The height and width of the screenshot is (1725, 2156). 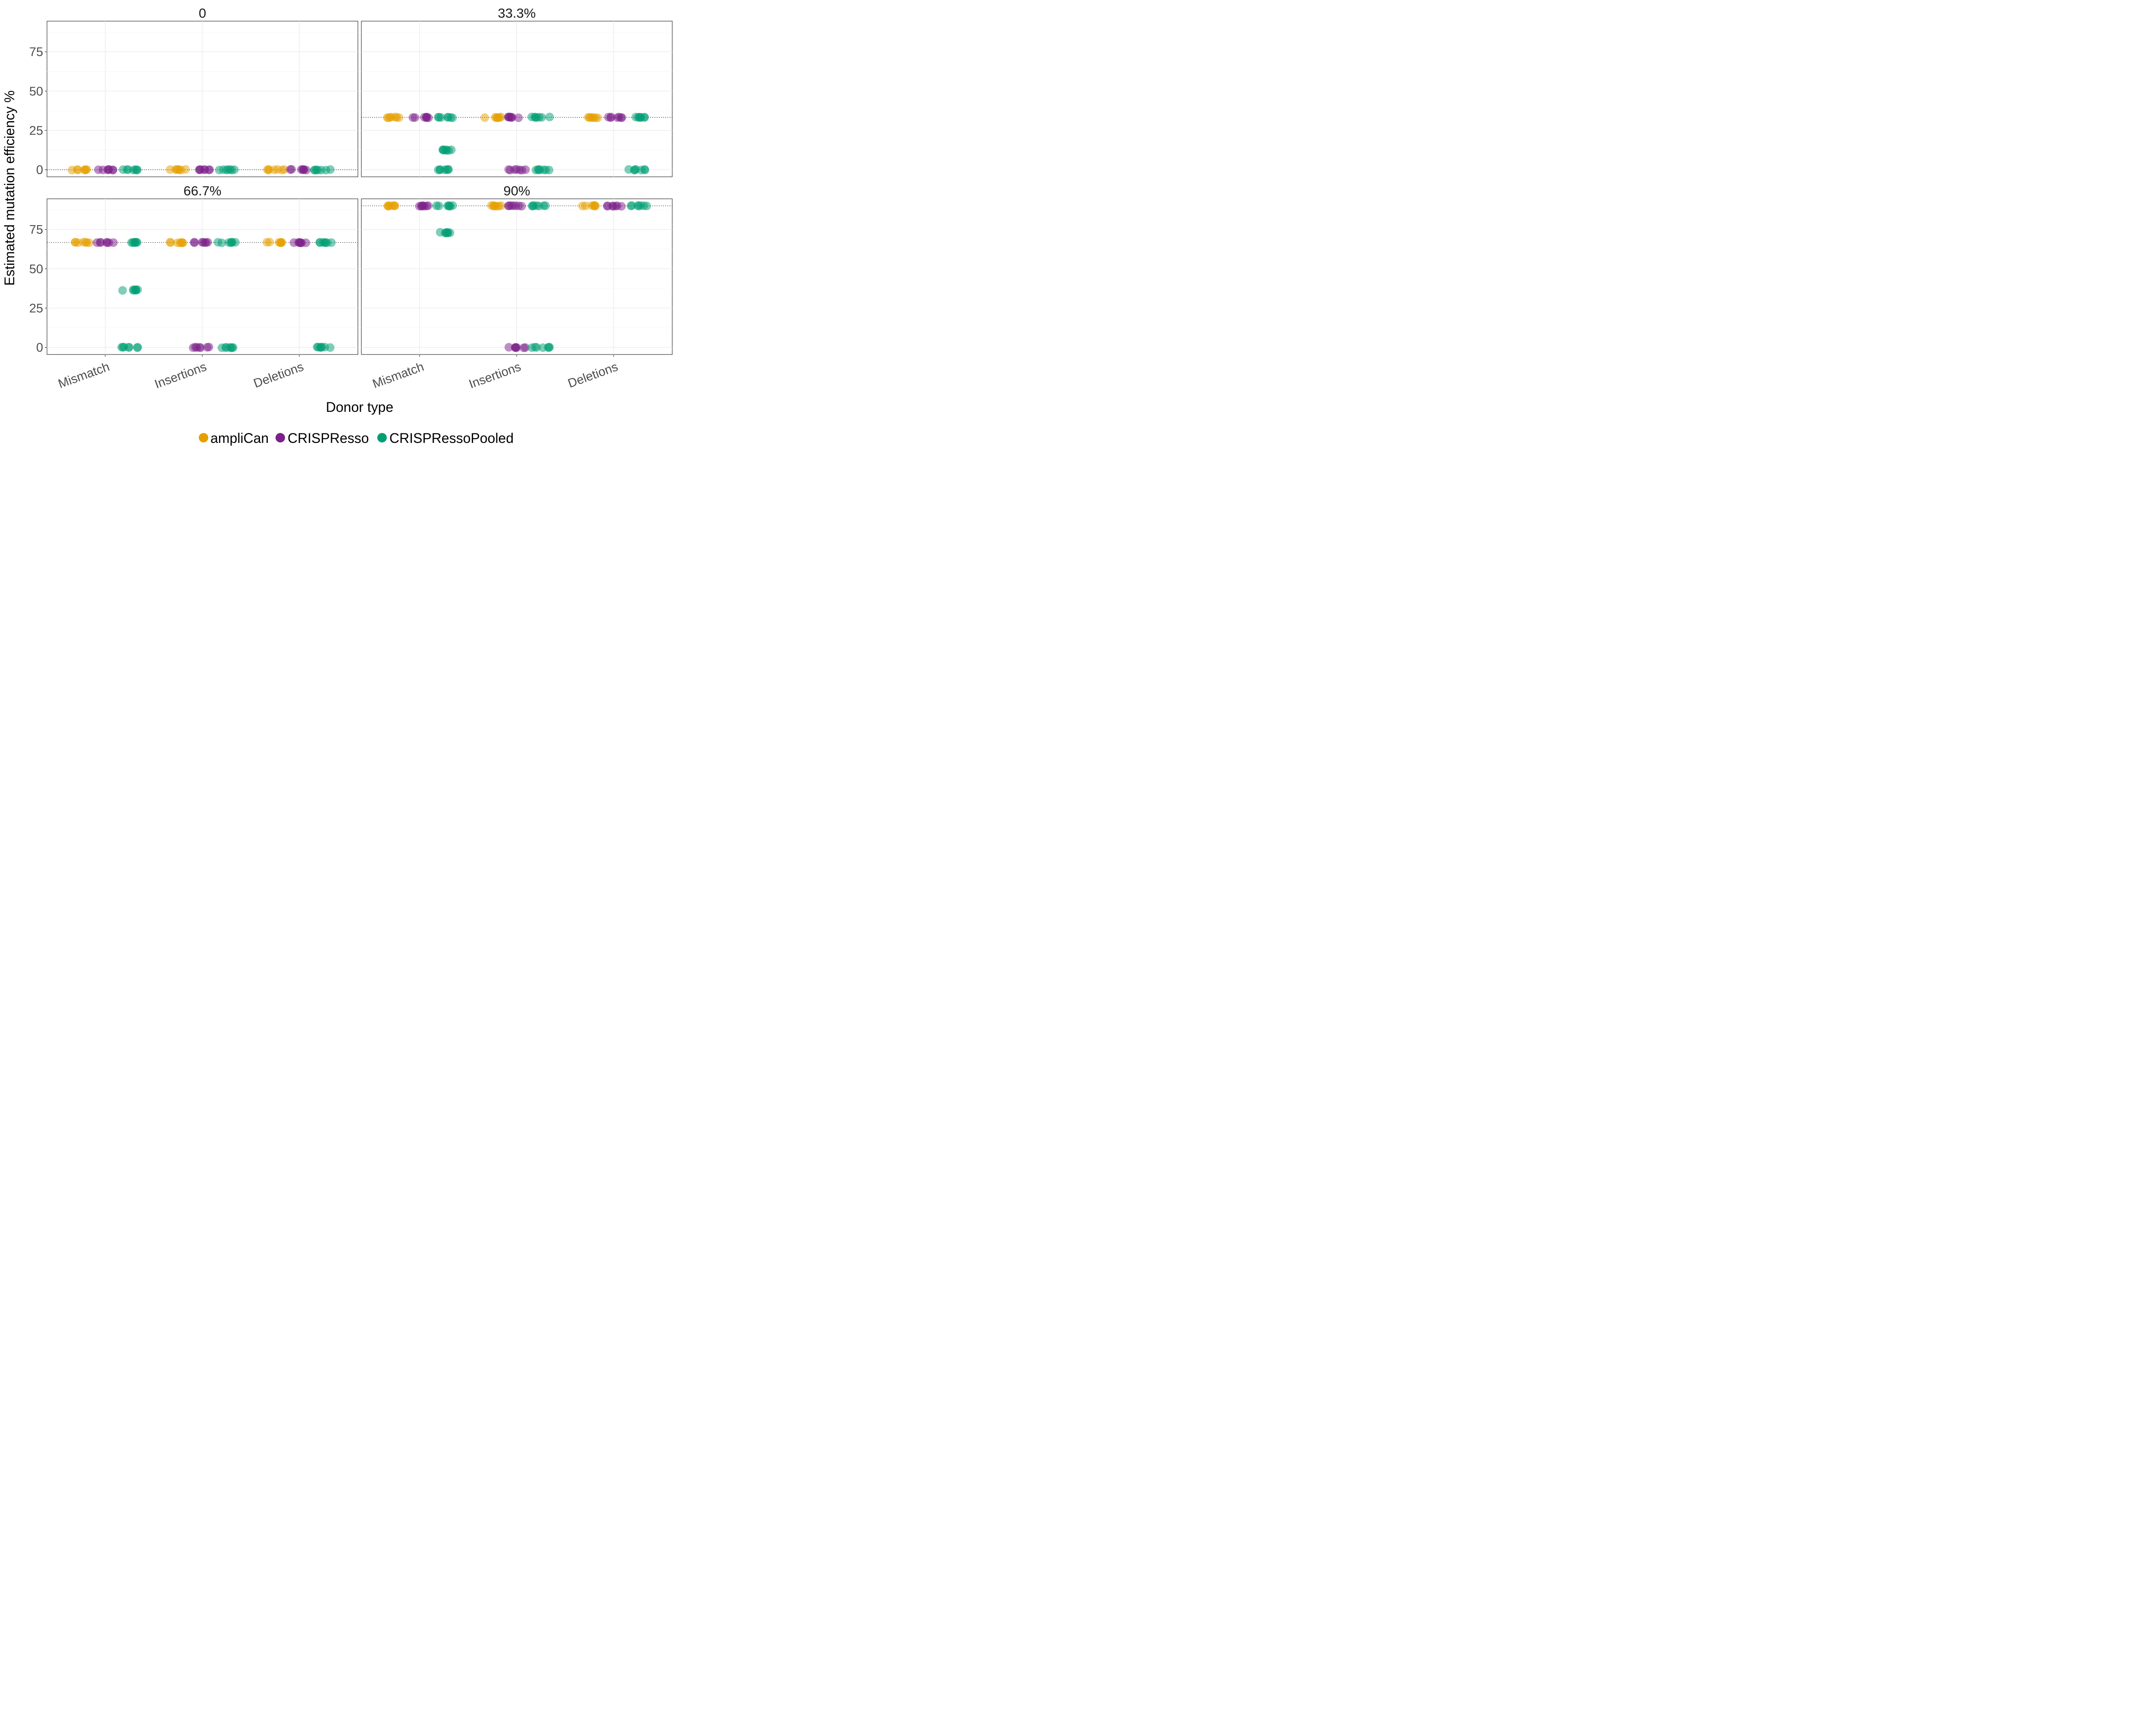 What do you see at coordinates (516, 191) in the screenshot?
I see `facet-title: 90%` at bounding box center [516, 191].